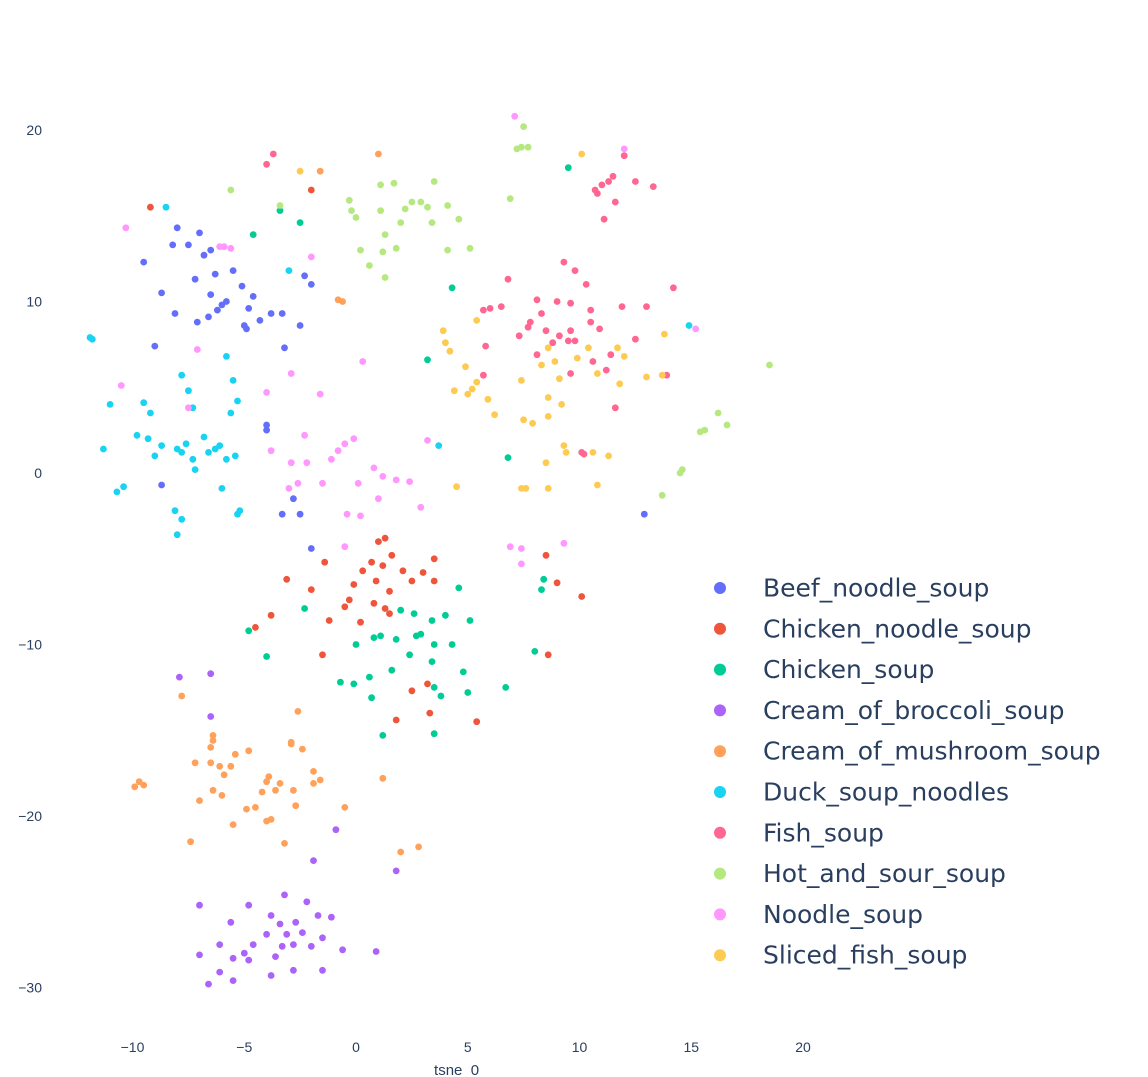 This screenshot has height=1077, width=1148. Describe the element at coordinates (133, 1047) in the screenshot. I see `x-tick-label: −10` at that location.